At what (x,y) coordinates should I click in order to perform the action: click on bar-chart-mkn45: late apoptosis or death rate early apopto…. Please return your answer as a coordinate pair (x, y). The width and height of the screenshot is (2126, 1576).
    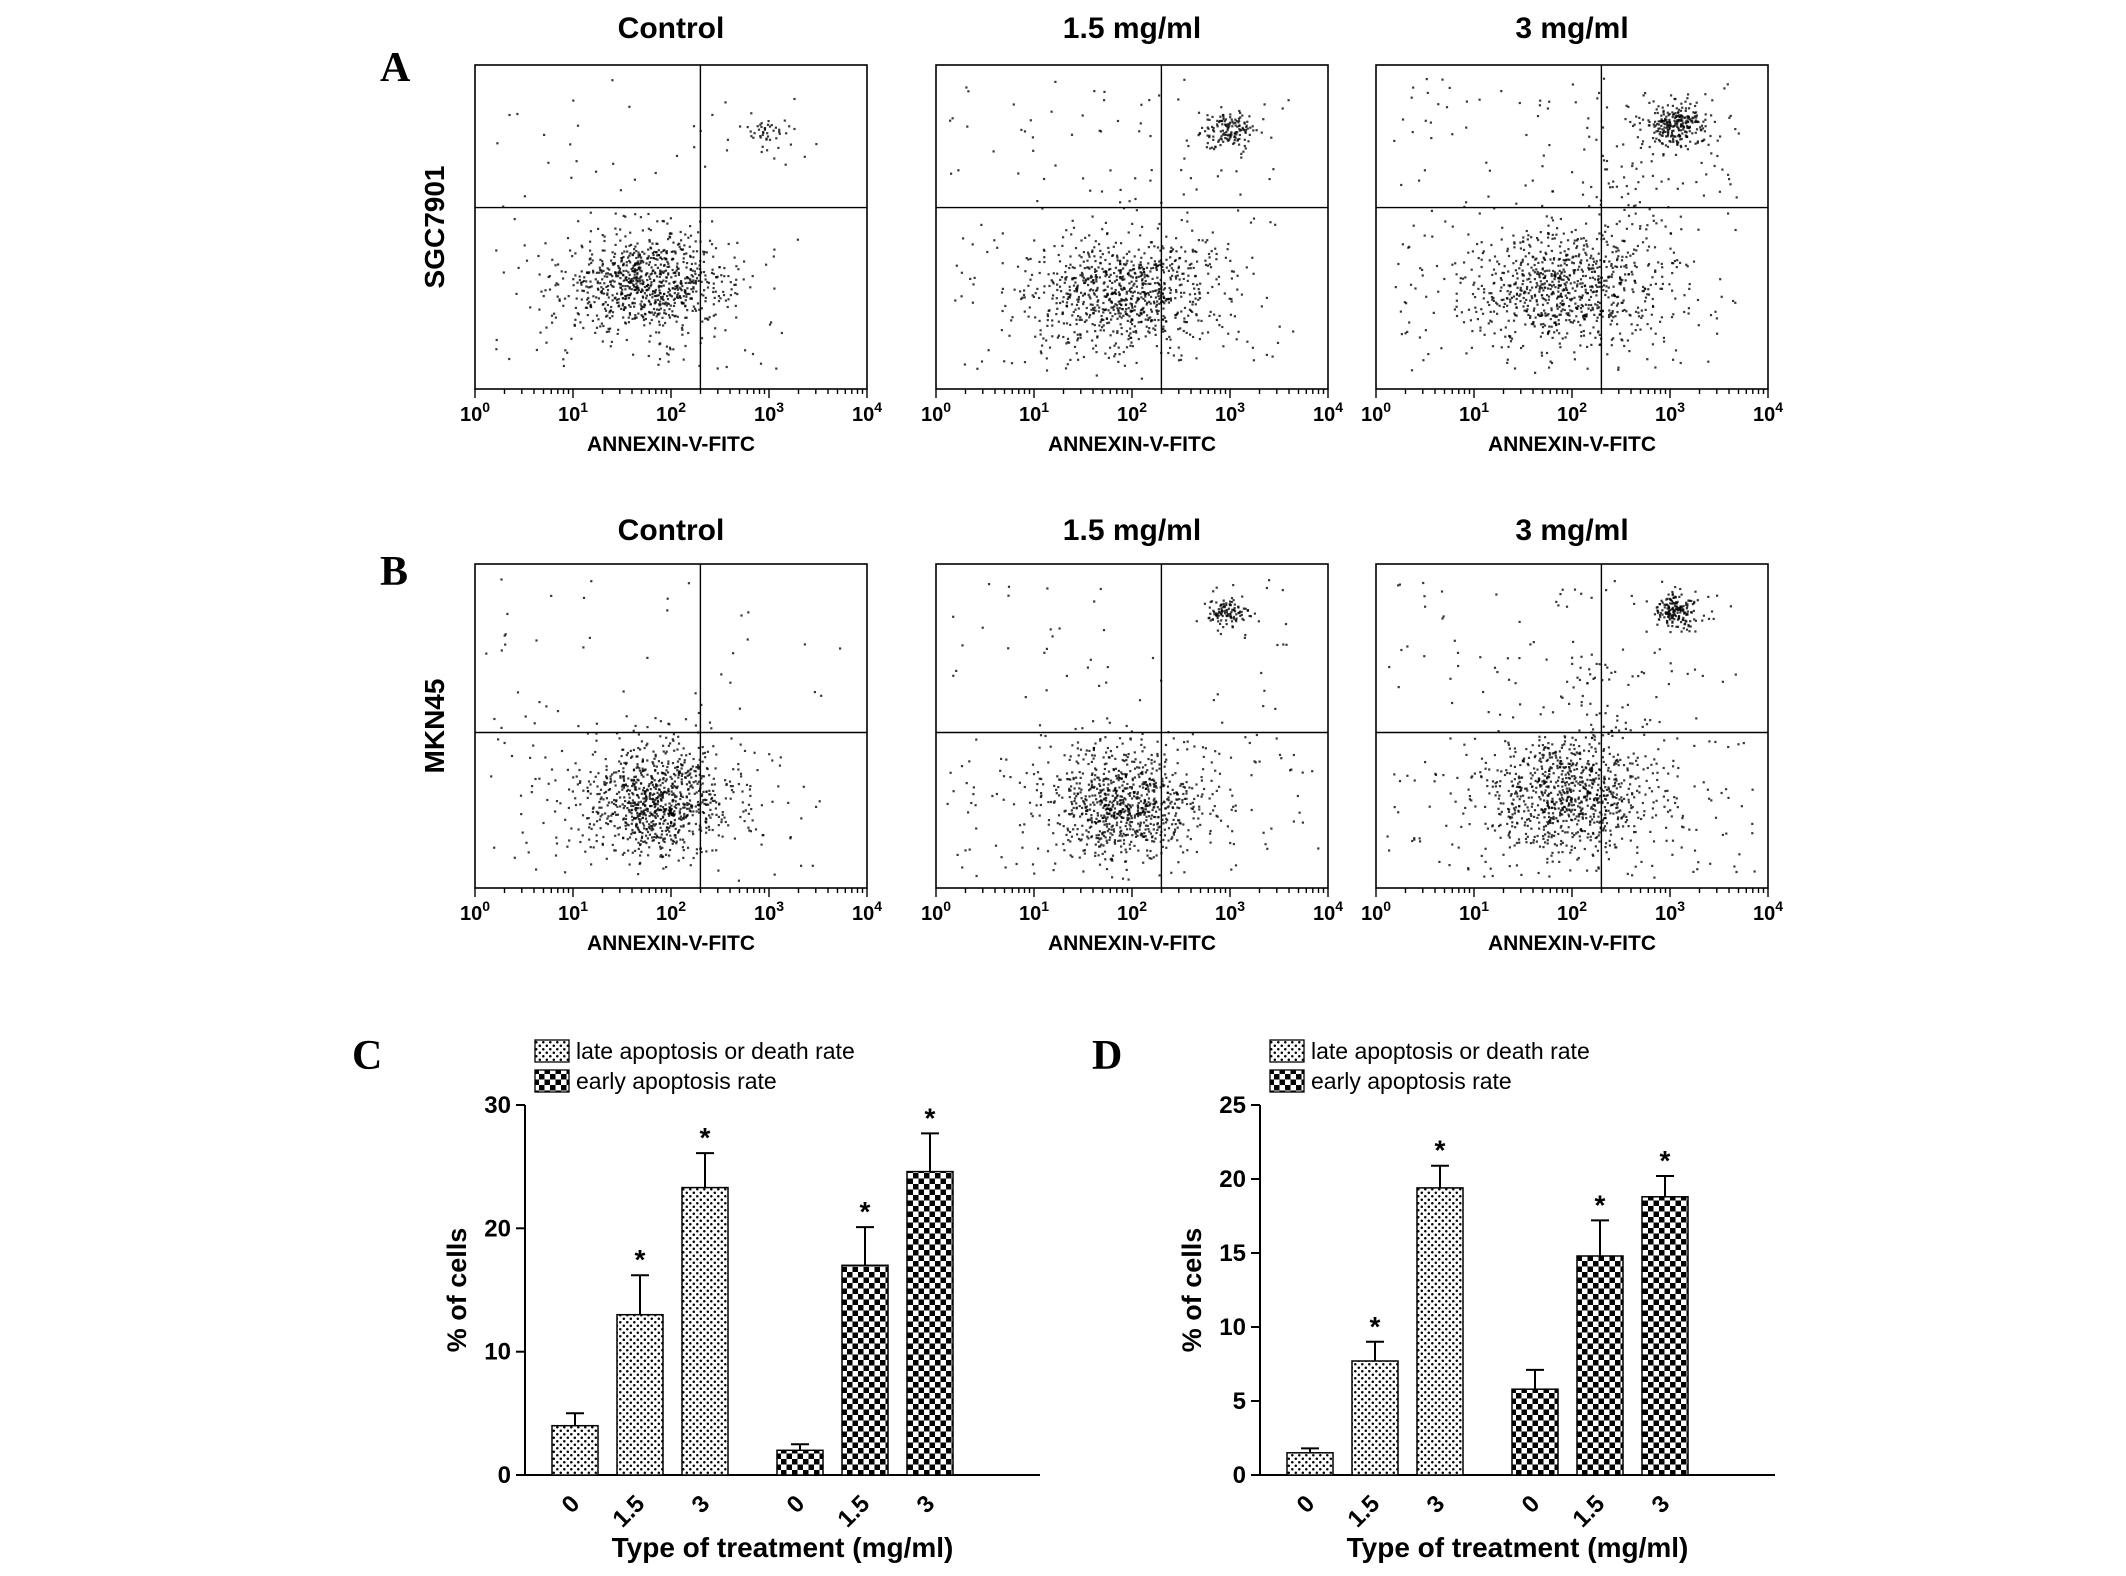
    Looking at the image, I should click on (1485, 1300).